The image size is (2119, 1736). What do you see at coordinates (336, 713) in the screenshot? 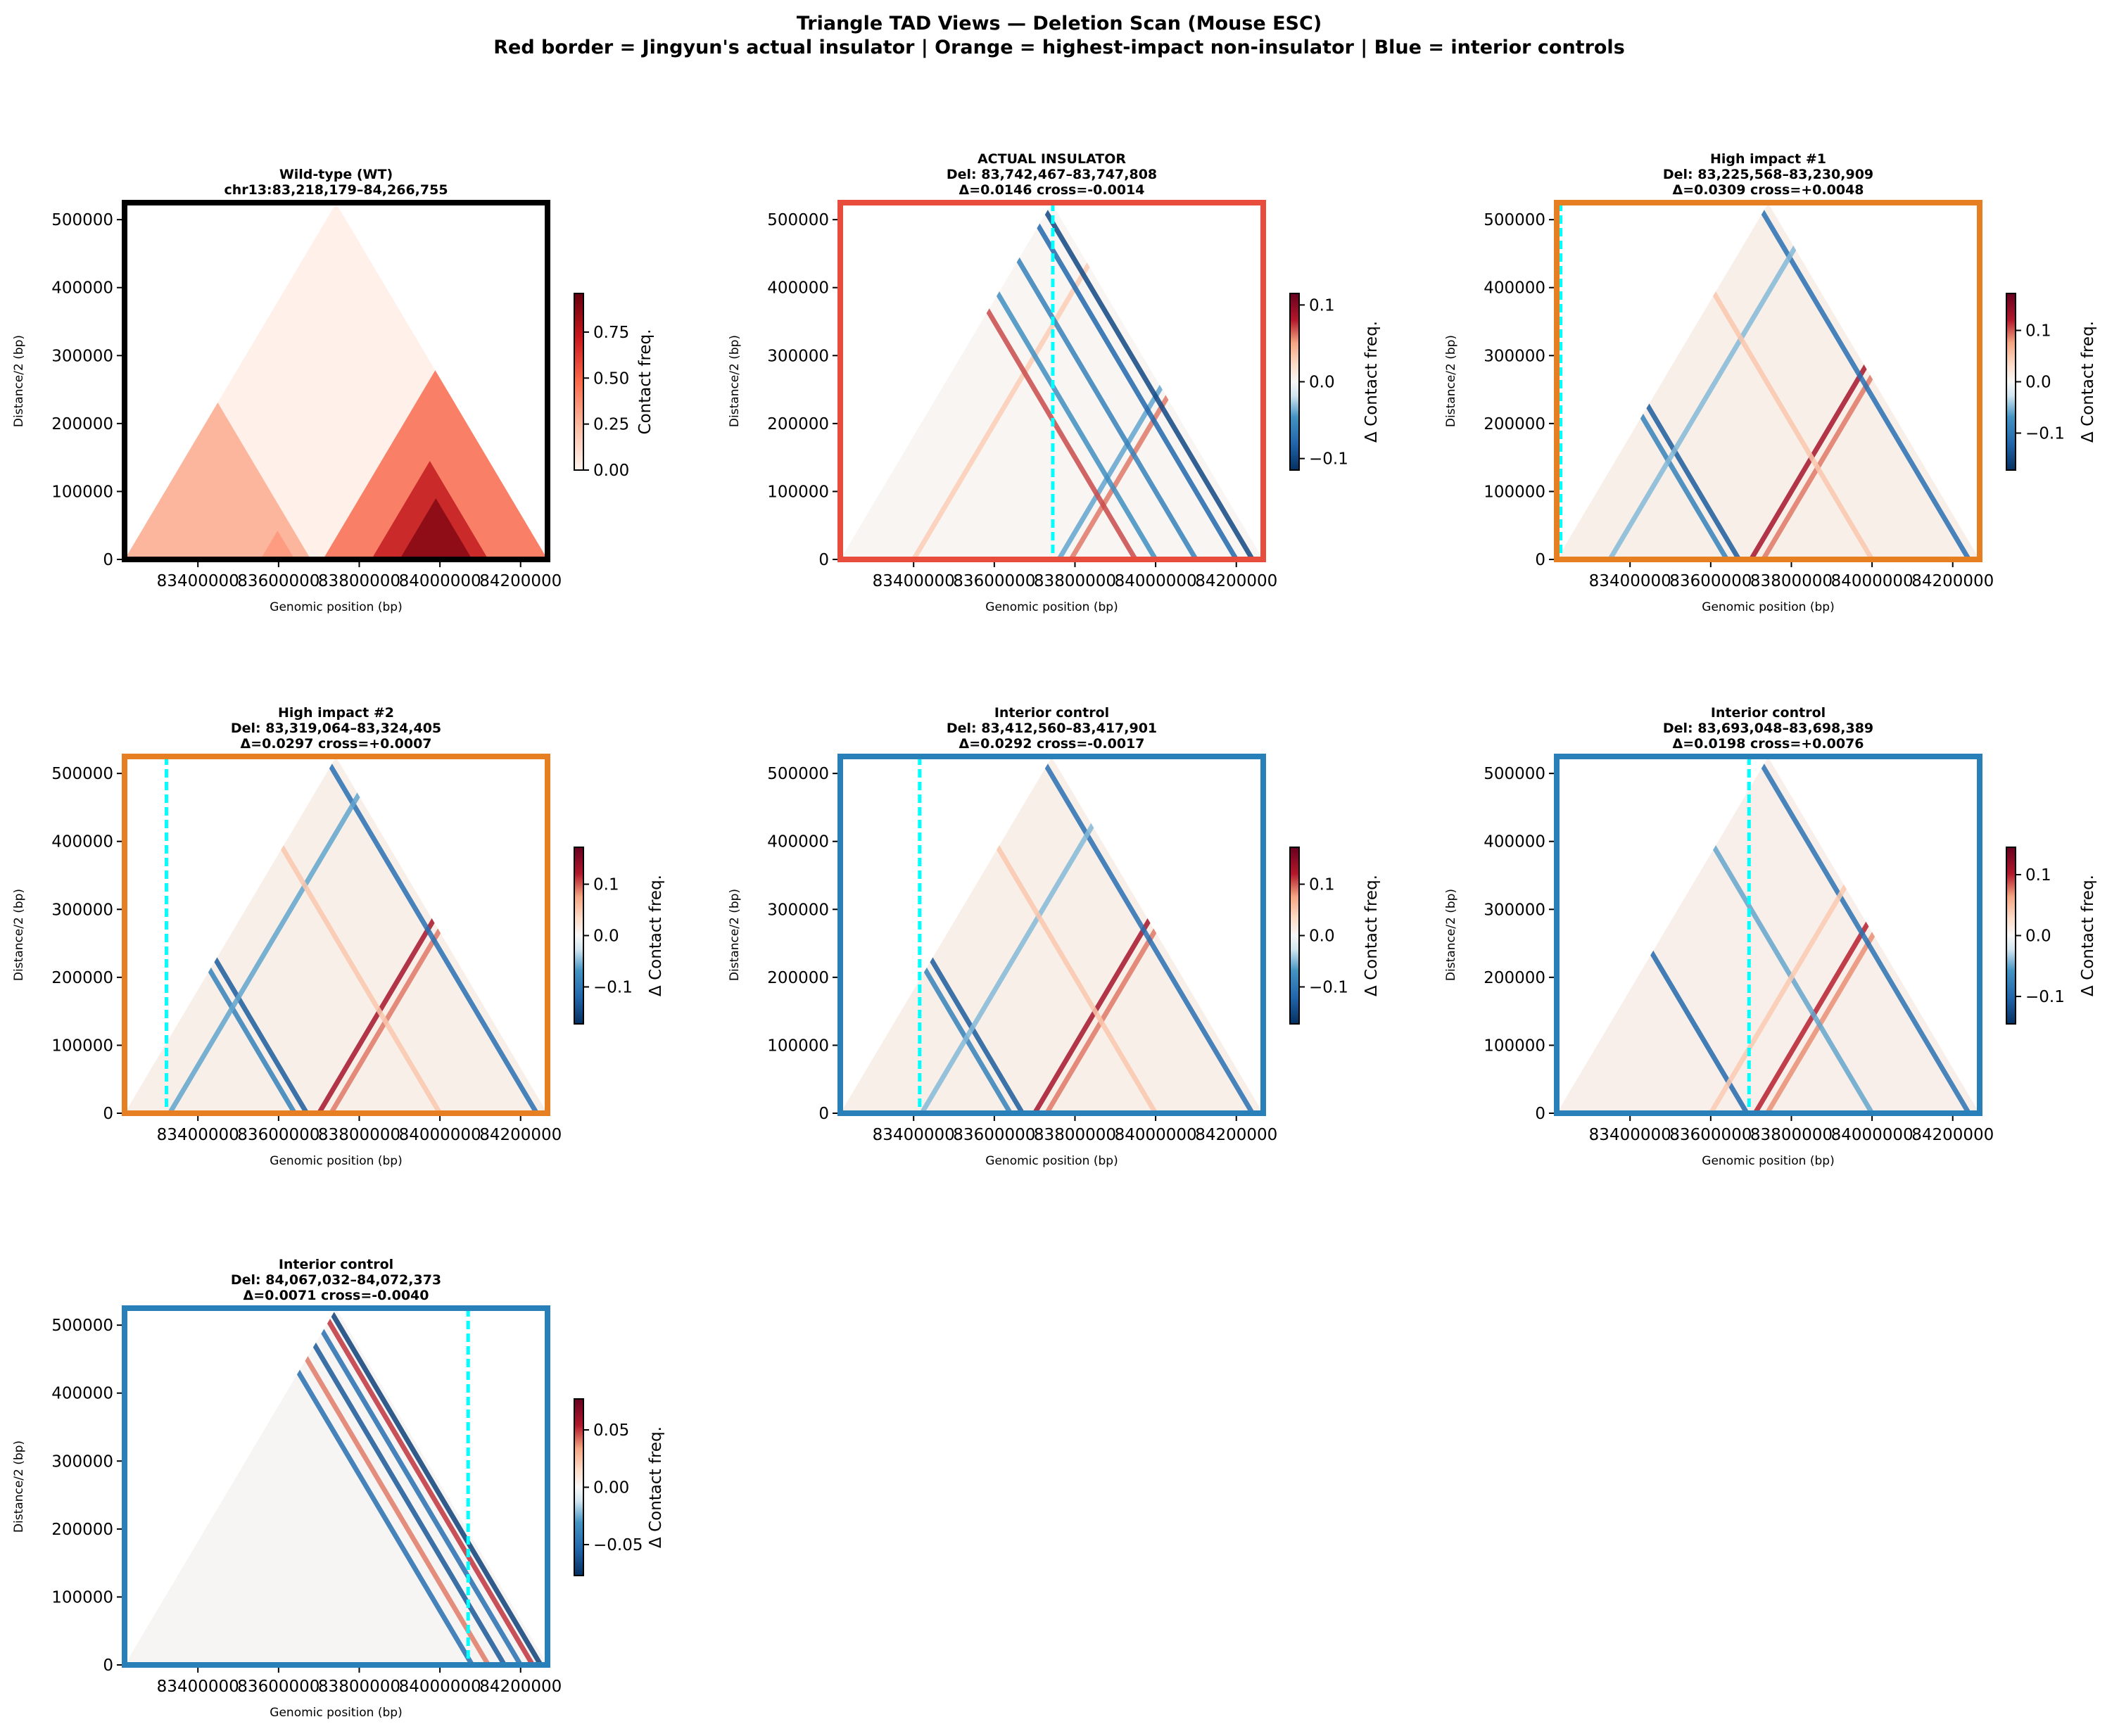
I see `panel-title: High impact #2` at bounding box center [336, 713].